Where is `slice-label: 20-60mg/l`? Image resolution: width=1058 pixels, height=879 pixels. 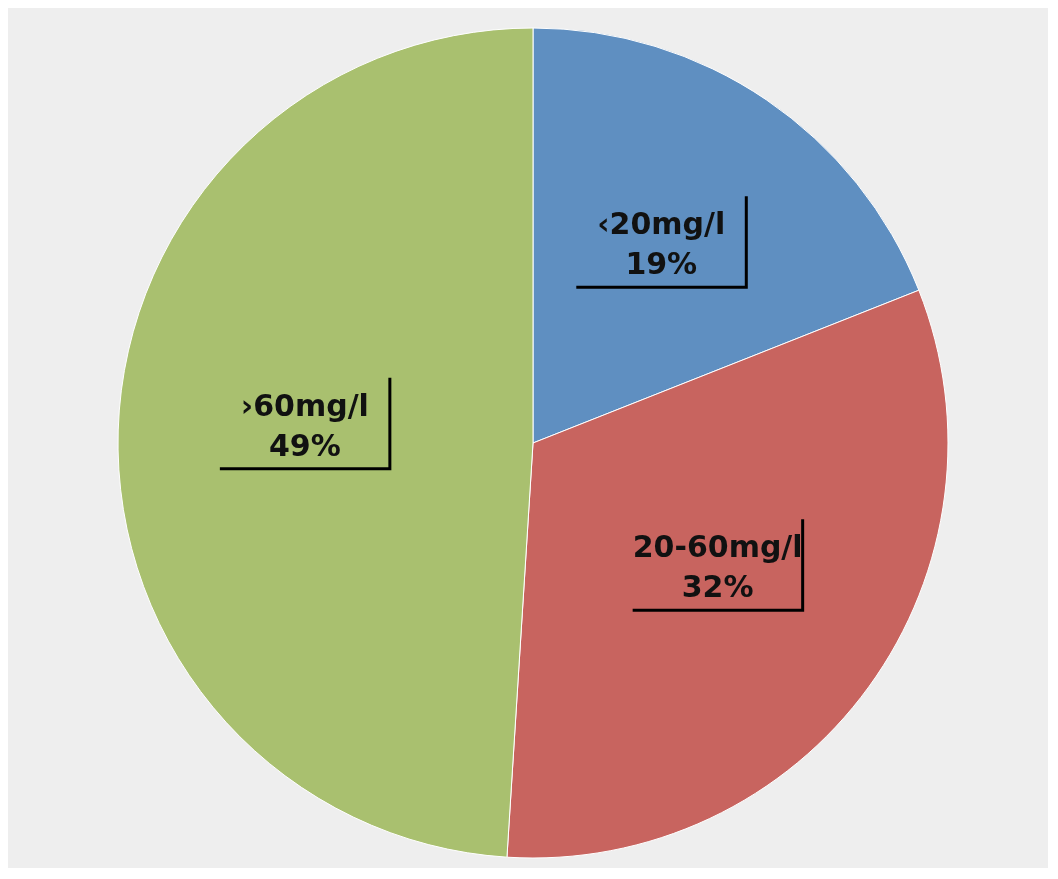
slice-label: 20-60mg/l is located at coordinates (717, 547).